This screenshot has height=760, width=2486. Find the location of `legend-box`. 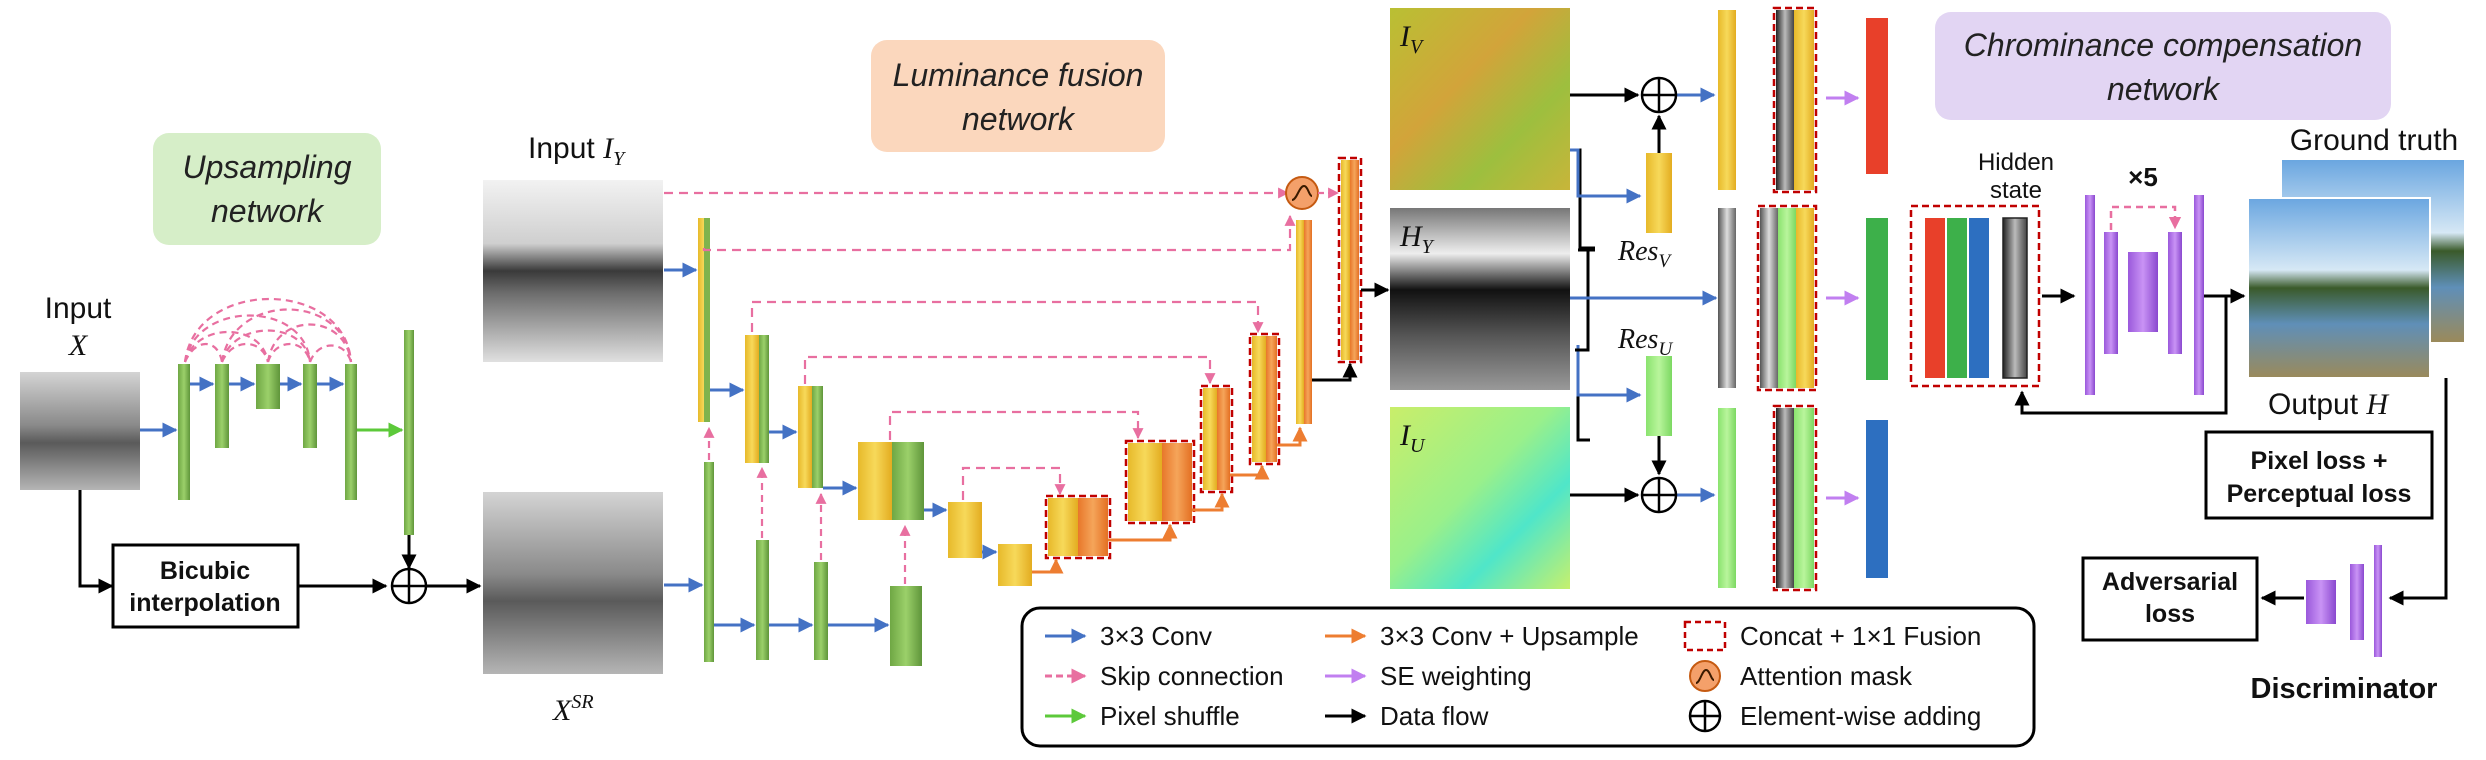

legend-box is located at coordinates (1528, 677).